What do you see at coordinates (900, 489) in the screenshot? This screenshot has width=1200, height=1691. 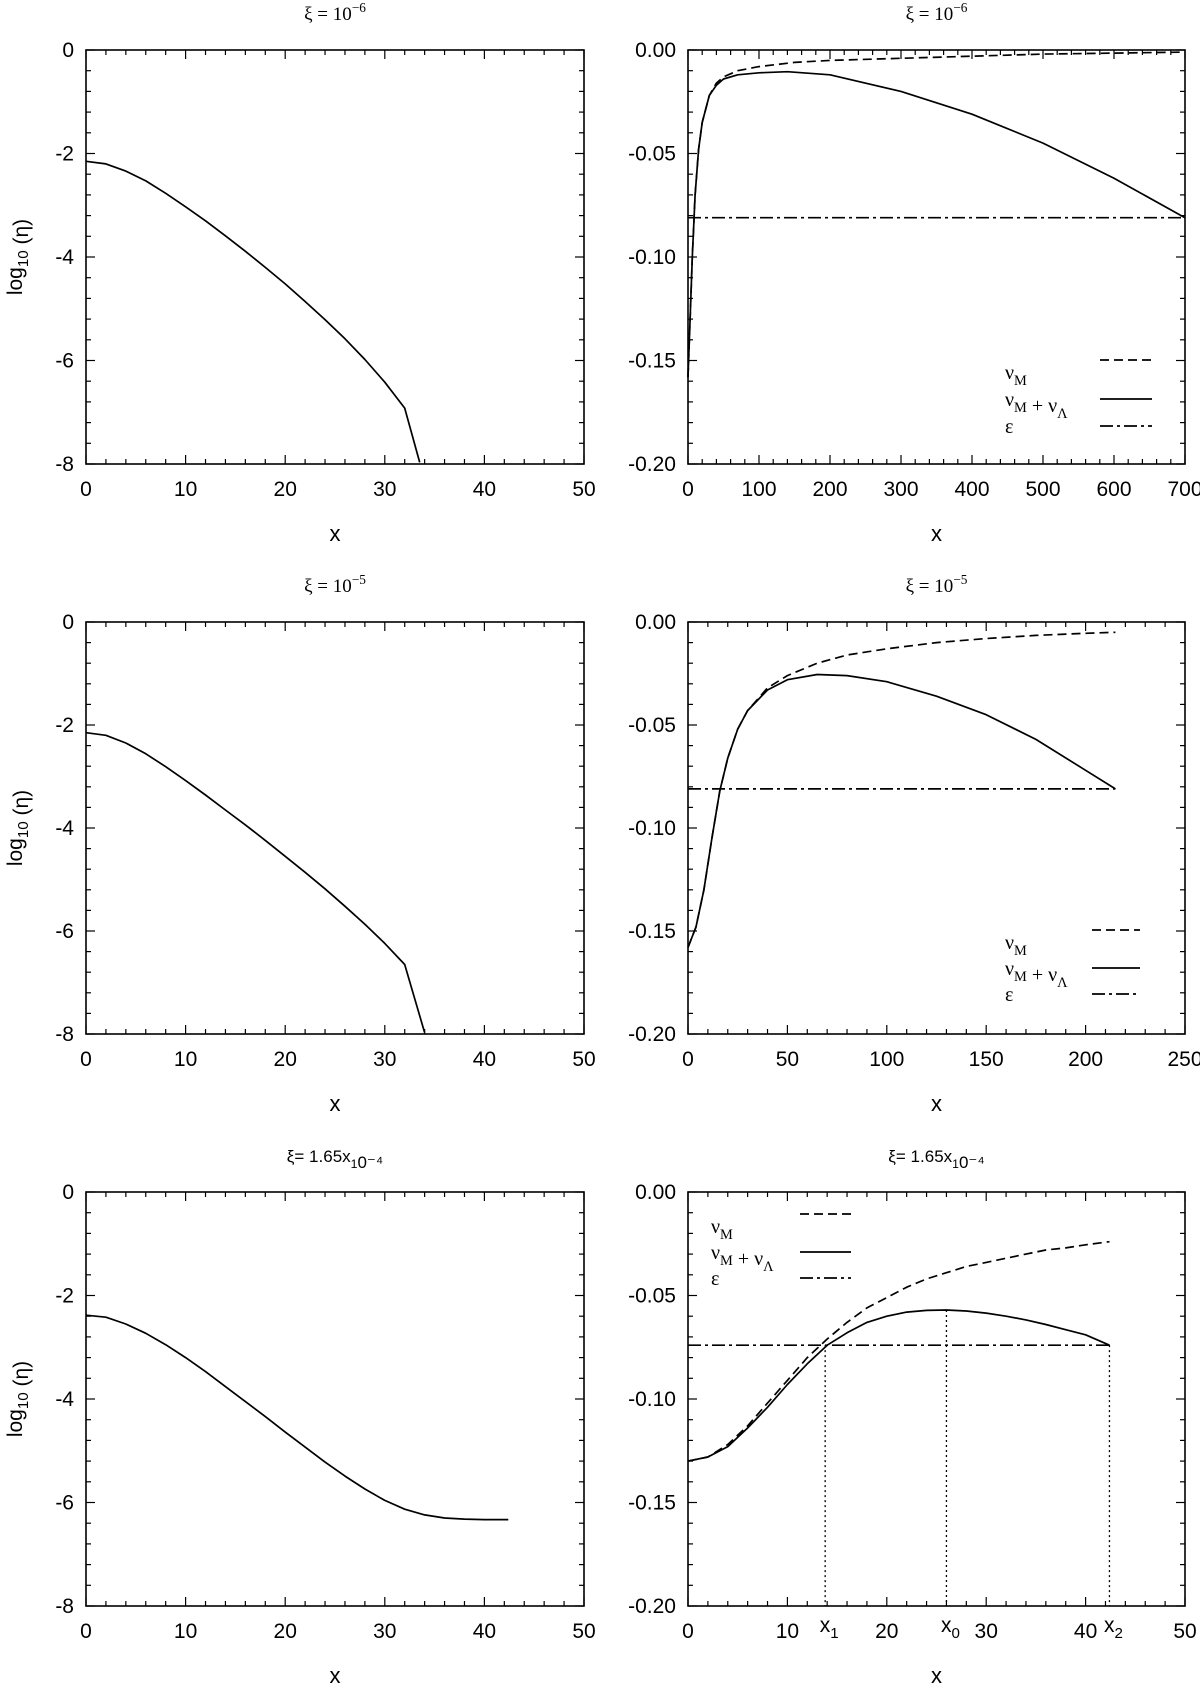 I see `x-tick-label: 300` at bounding box center [900, 489].